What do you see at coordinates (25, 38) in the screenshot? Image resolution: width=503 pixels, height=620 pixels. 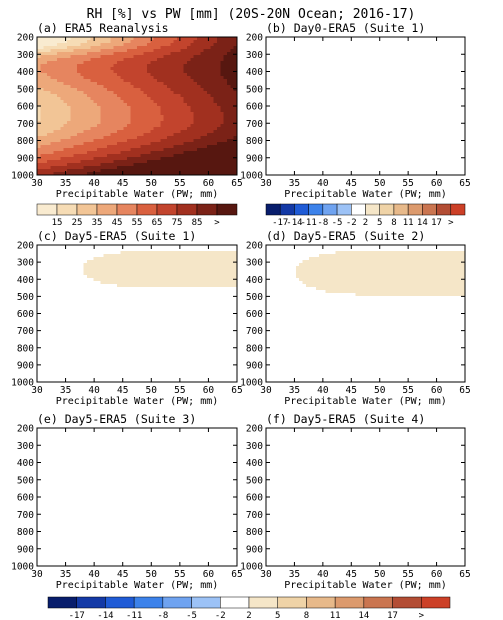 I see `y-tick-label: 200` at bounding box center [25, 38].